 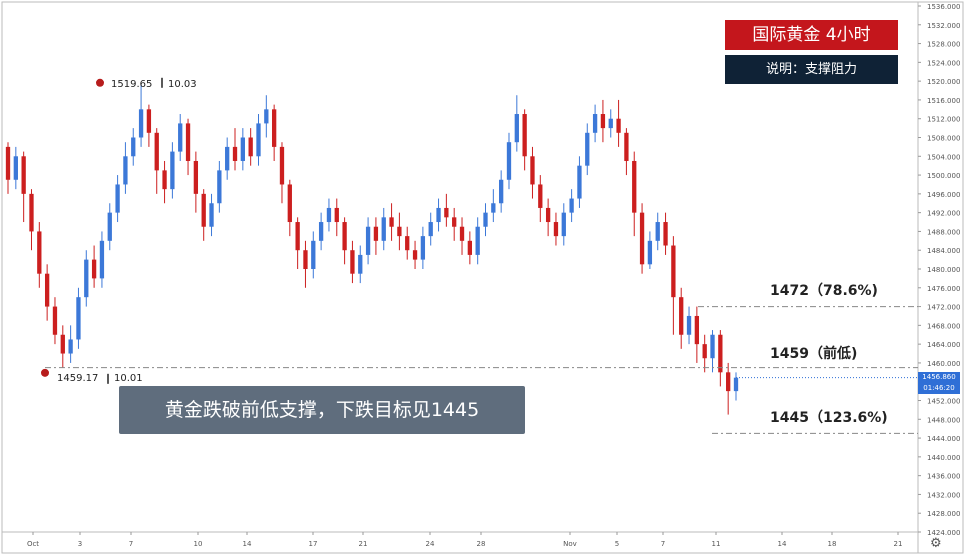 What do you see at coordinates (943, 251) in the screenshot?
I see `y-tick-label: 1484.000` at bounding box center [943, 251].